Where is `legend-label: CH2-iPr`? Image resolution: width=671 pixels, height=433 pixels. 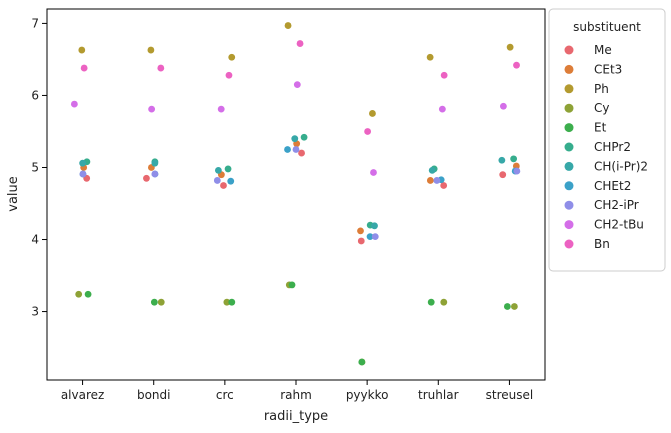 legend-label: CH2-iPr is located at coordinates (616, 205).